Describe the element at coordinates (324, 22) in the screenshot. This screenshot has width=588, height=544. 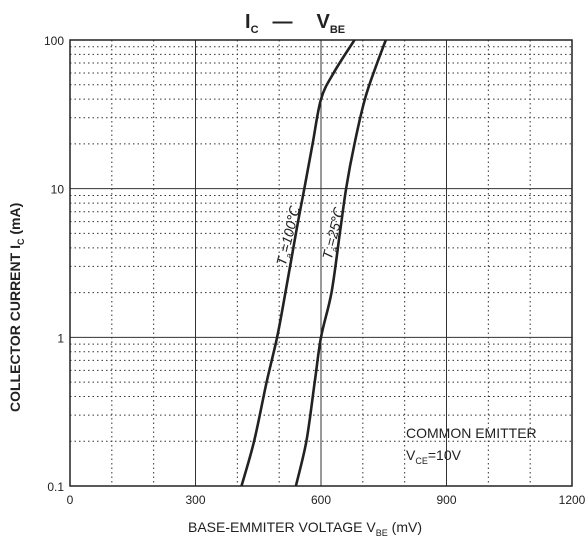
I see `title-vbe: V` at that location.